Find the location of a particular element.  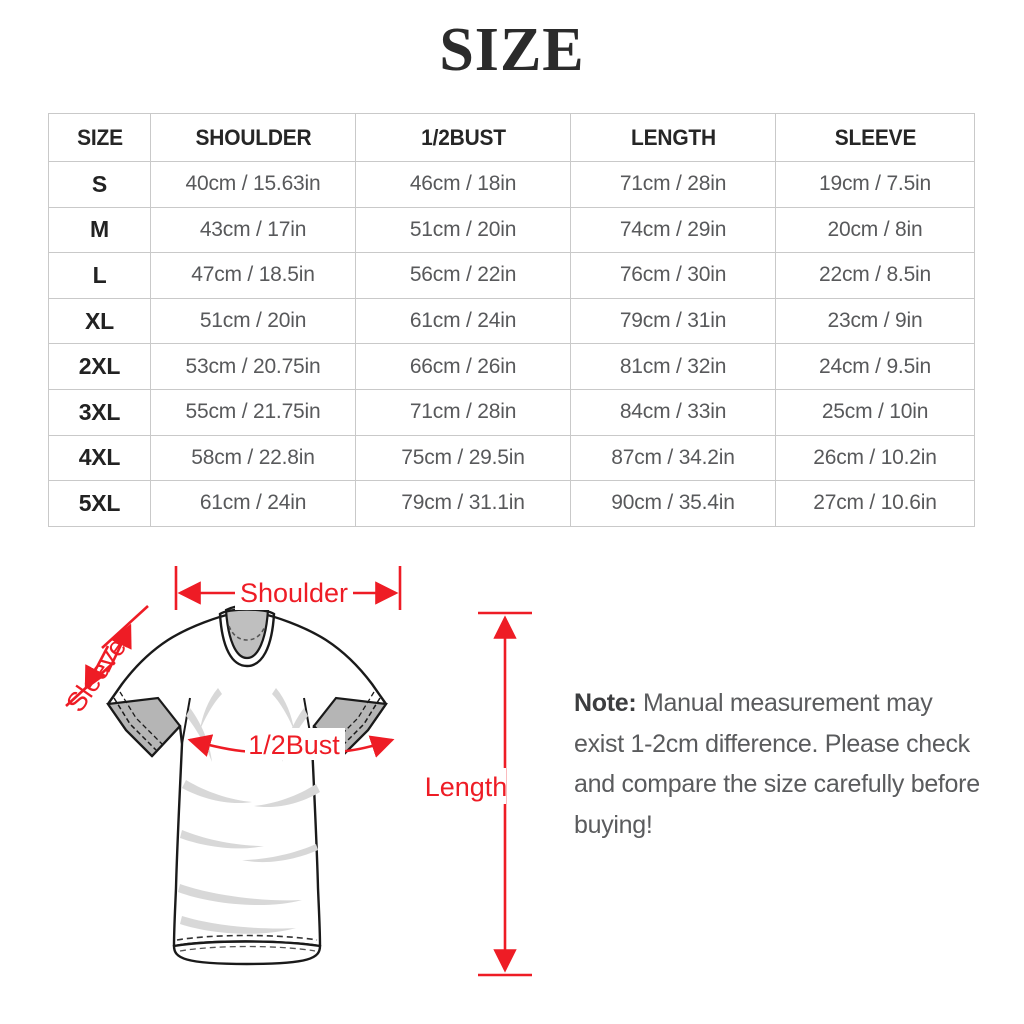

tshirt-body-outline is located at coordinates (247, 779).